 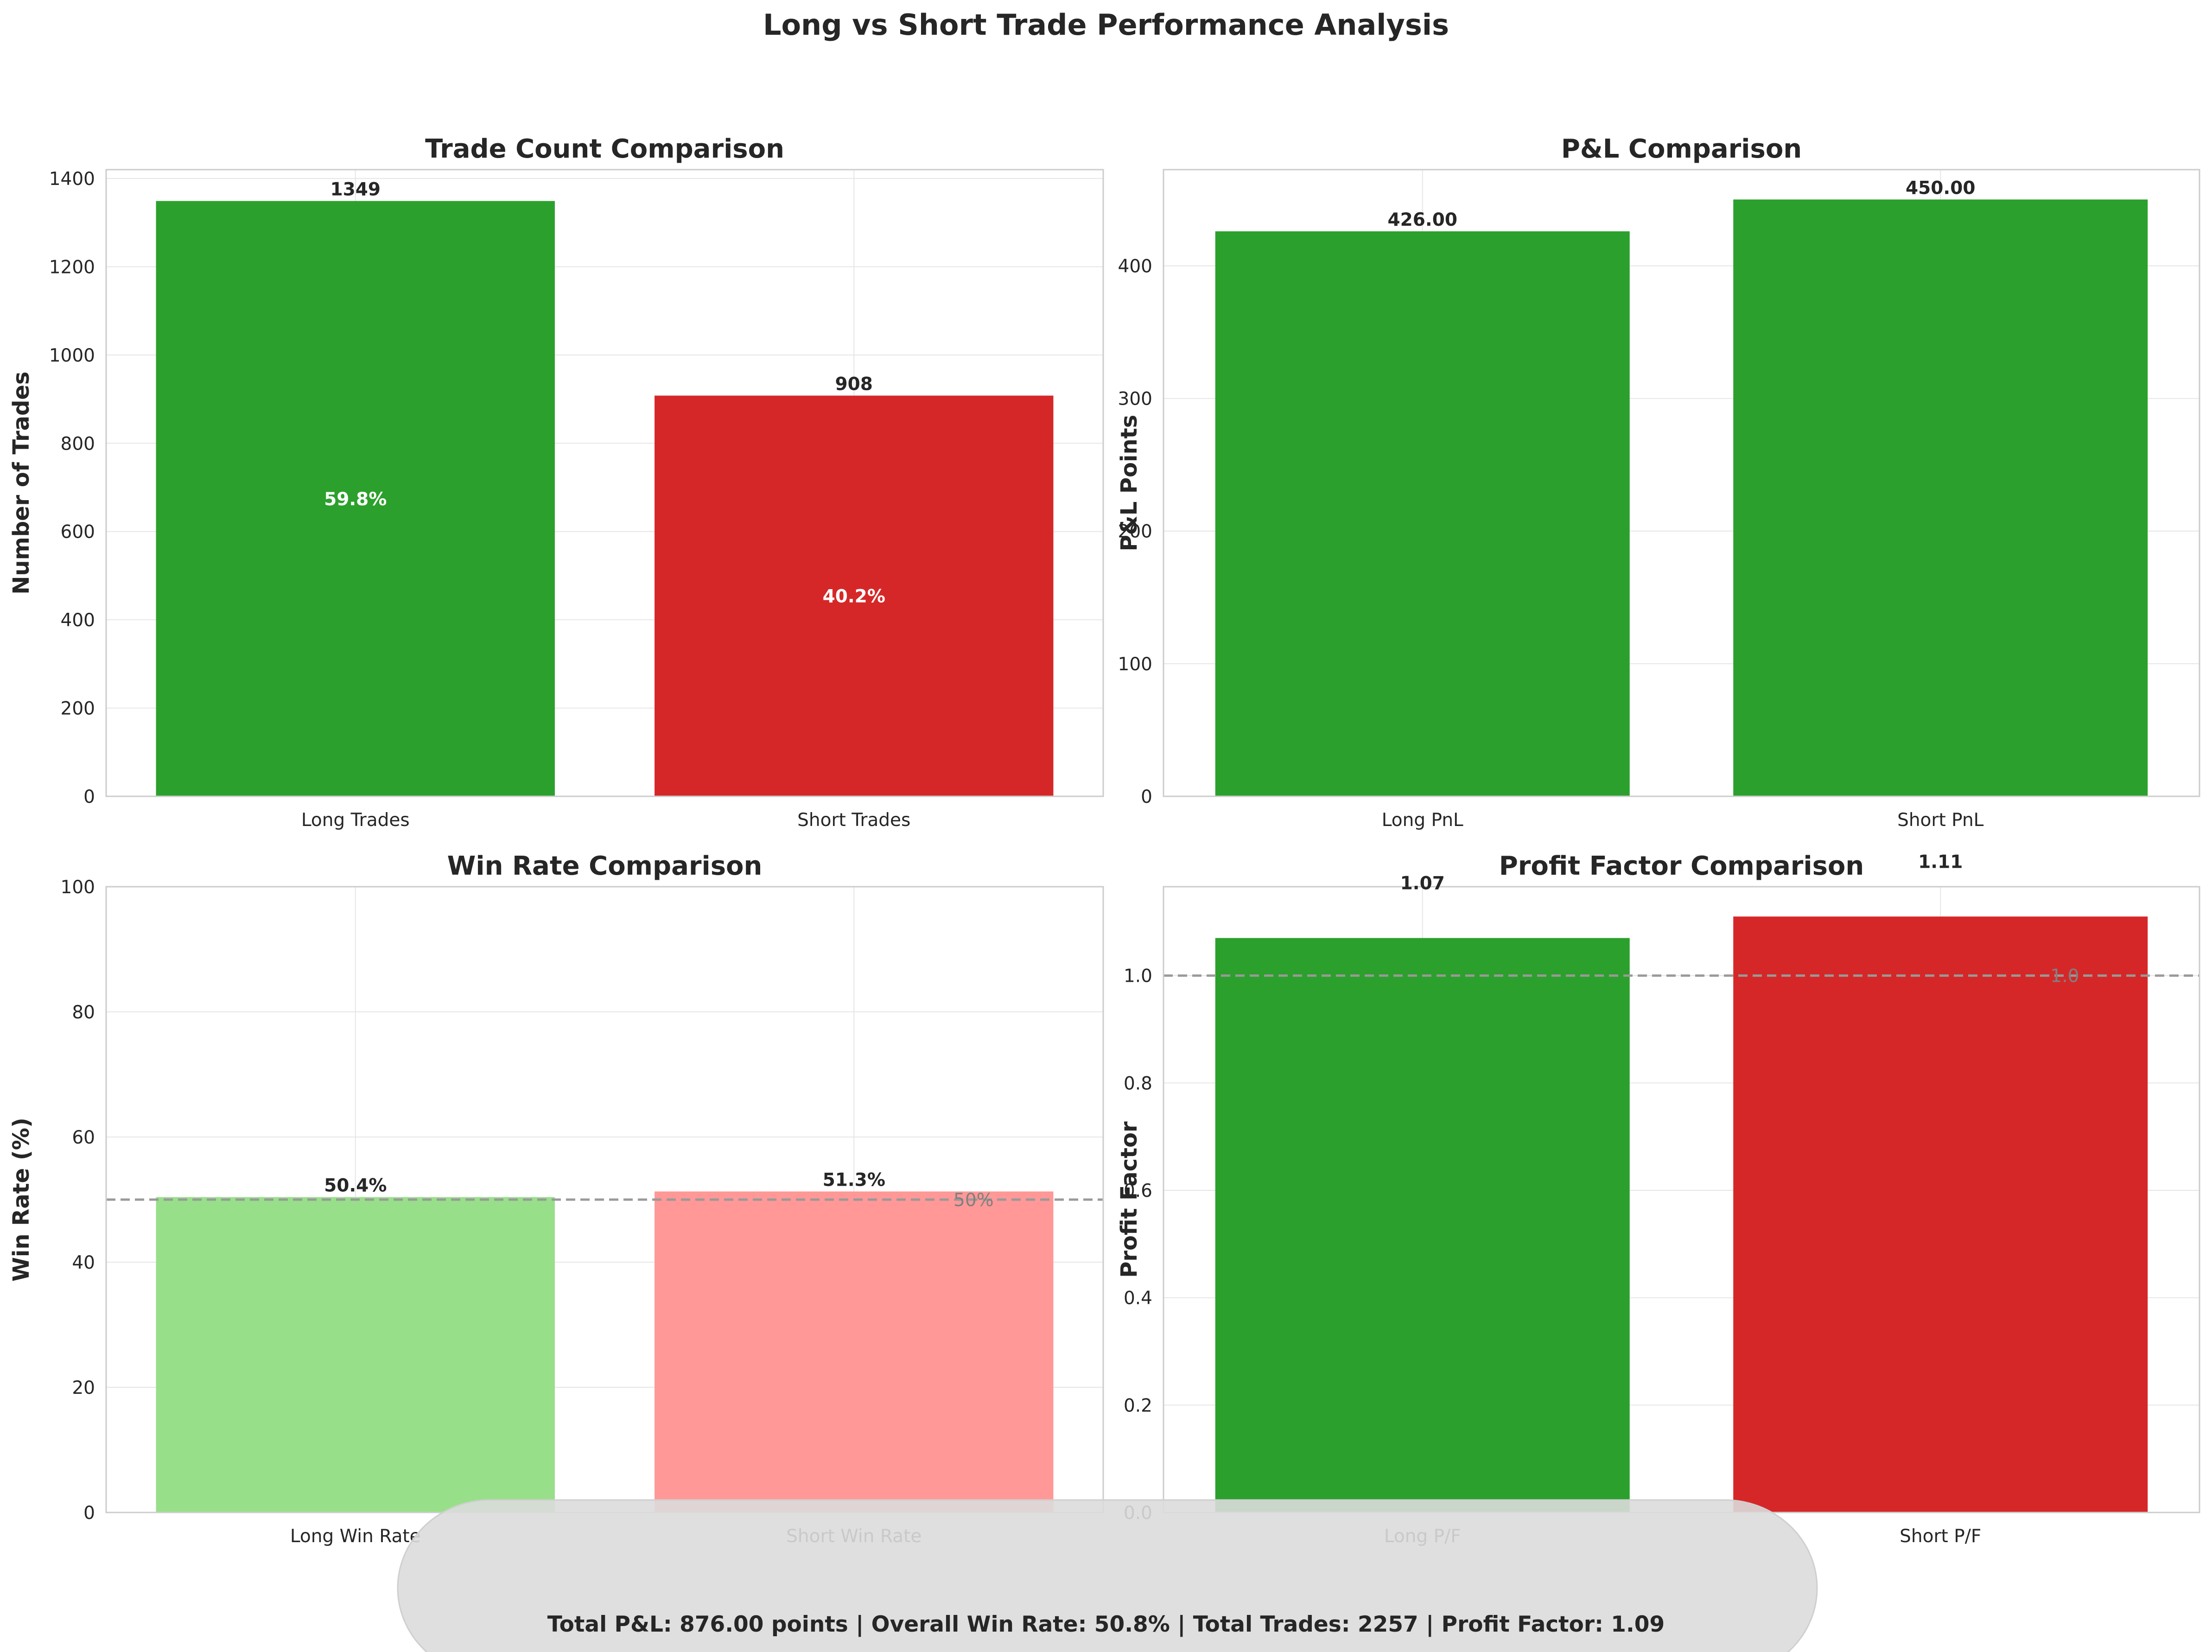 I want to click on trade-count-title: Trade Count Comparison, so click(x=604, y=149).